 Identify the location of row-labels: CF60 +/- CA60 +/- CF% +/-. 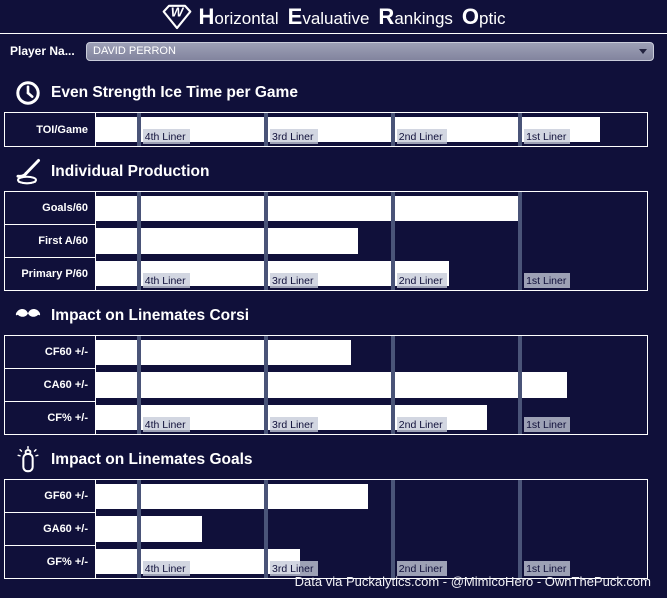
(50, 385).